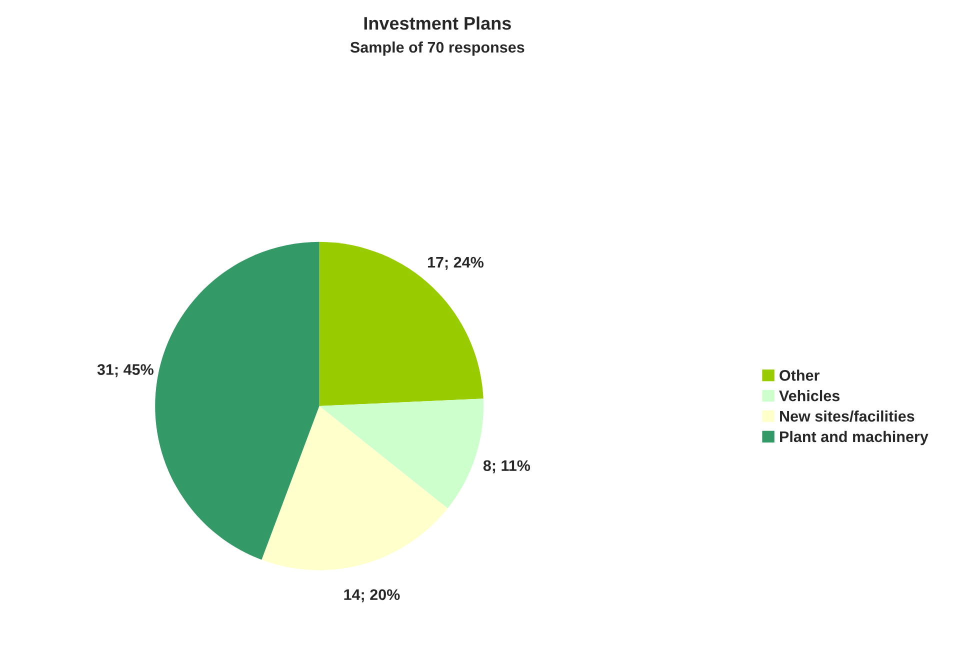 The image size is (972, 657). Describe the element at coordinates (125, 371) in the screenshot. I see `data-label: 31; 45%` at that location.